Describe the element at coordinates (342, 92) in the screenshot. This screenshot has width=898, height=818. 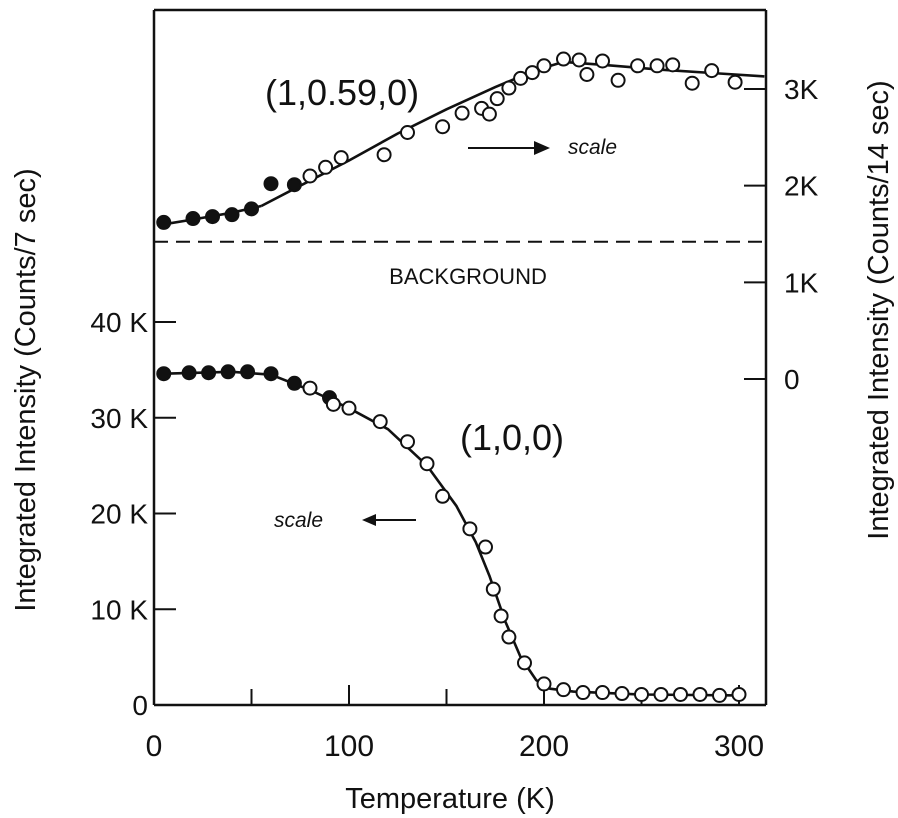
I see `upper-series-label: (1,0.59,0)` at that location.